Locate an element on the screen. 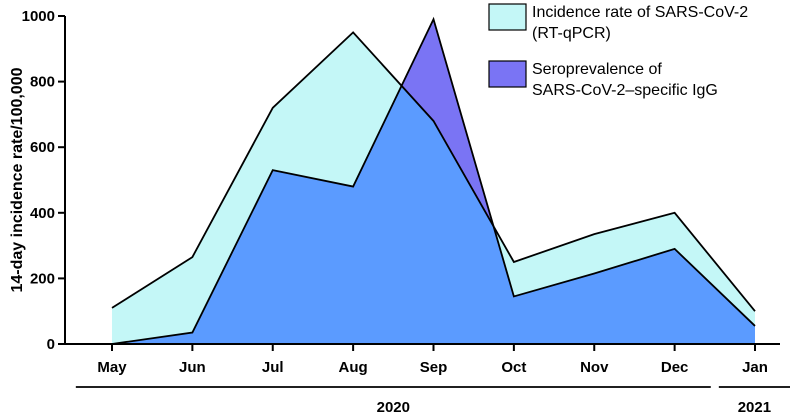 The width and height of the screenshot is (797, 417). x-tick-label: Jun is located at coordinates (192, 367).